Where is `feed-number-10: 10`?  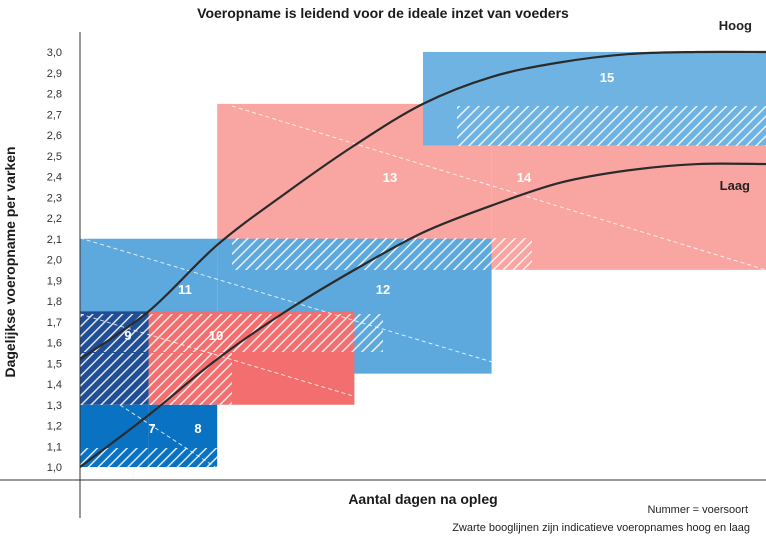
feed-number-10: 10 is located at coordinates (216, 335).